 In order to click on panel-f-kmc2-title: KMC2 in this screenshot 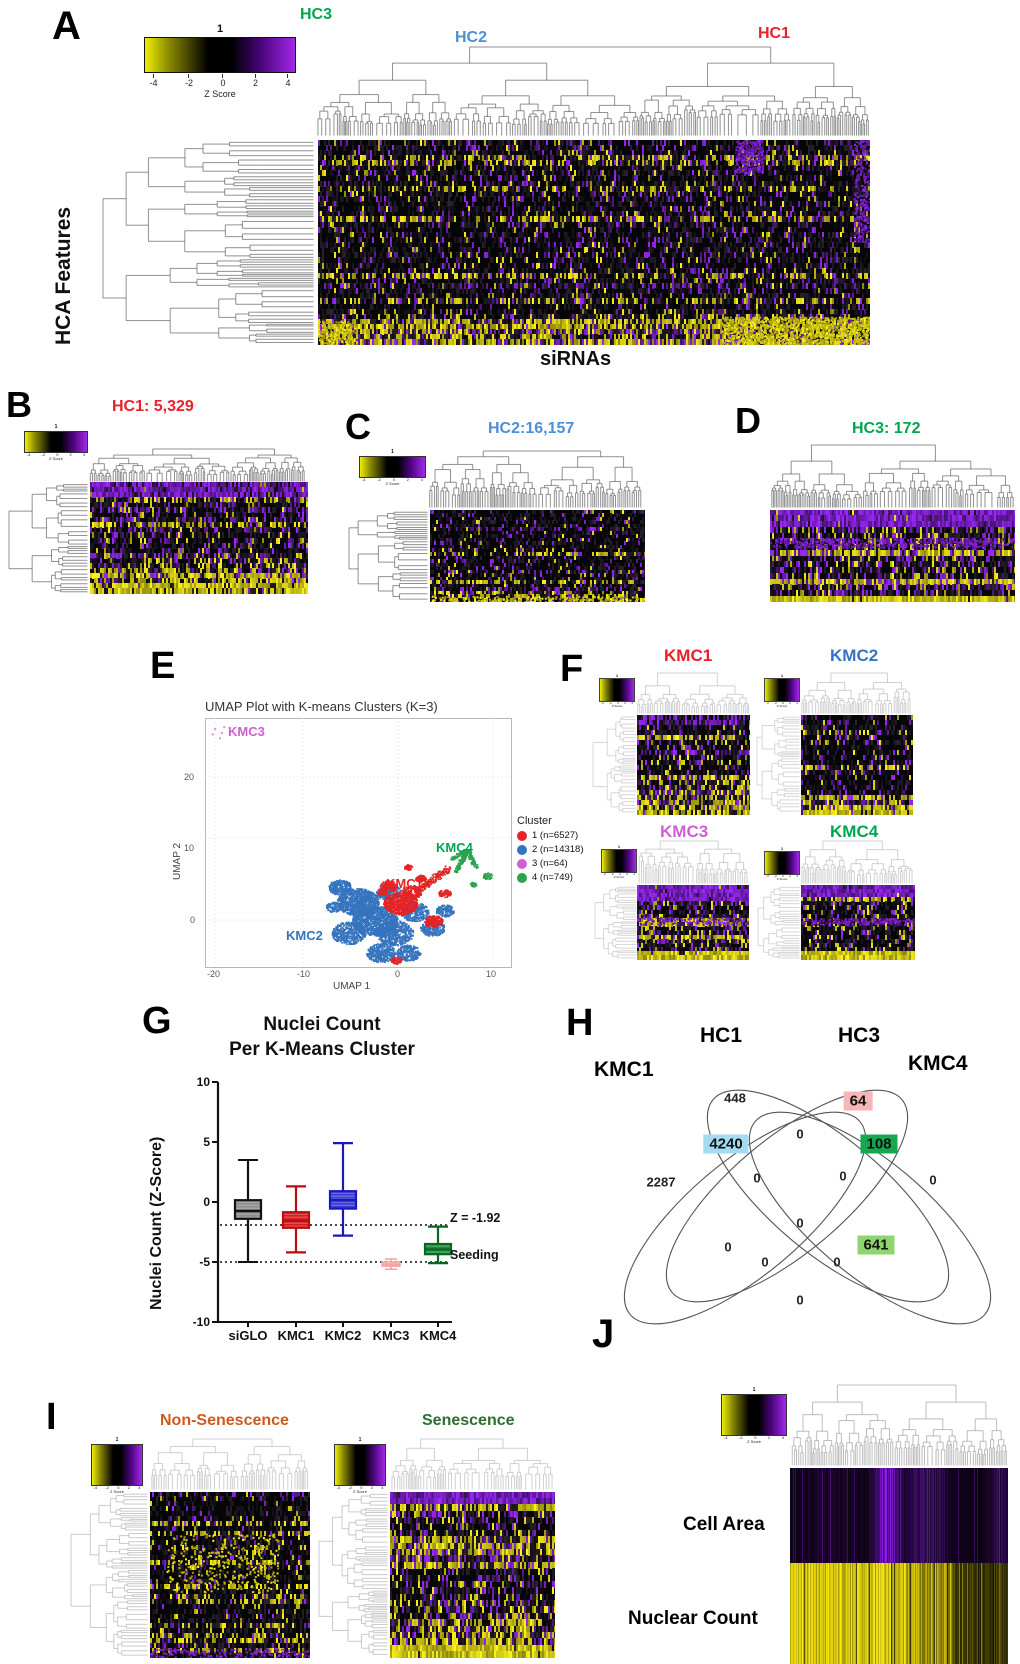, I will do `click(854, 655)`.